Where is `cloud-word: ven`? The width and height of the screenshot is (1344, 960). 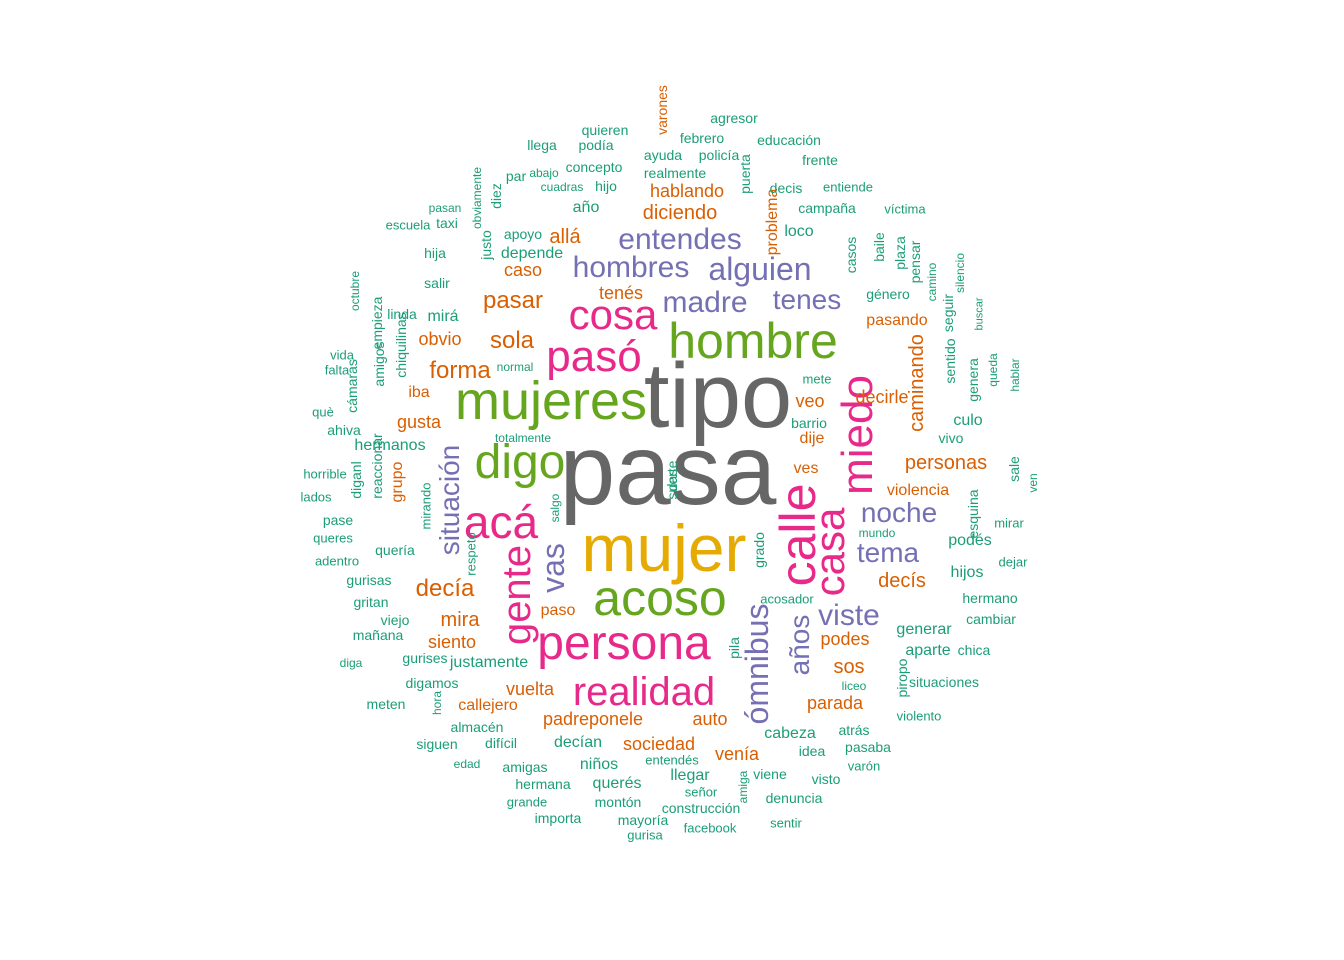 cloud-word: ven is located at coordinates (1033, 483).